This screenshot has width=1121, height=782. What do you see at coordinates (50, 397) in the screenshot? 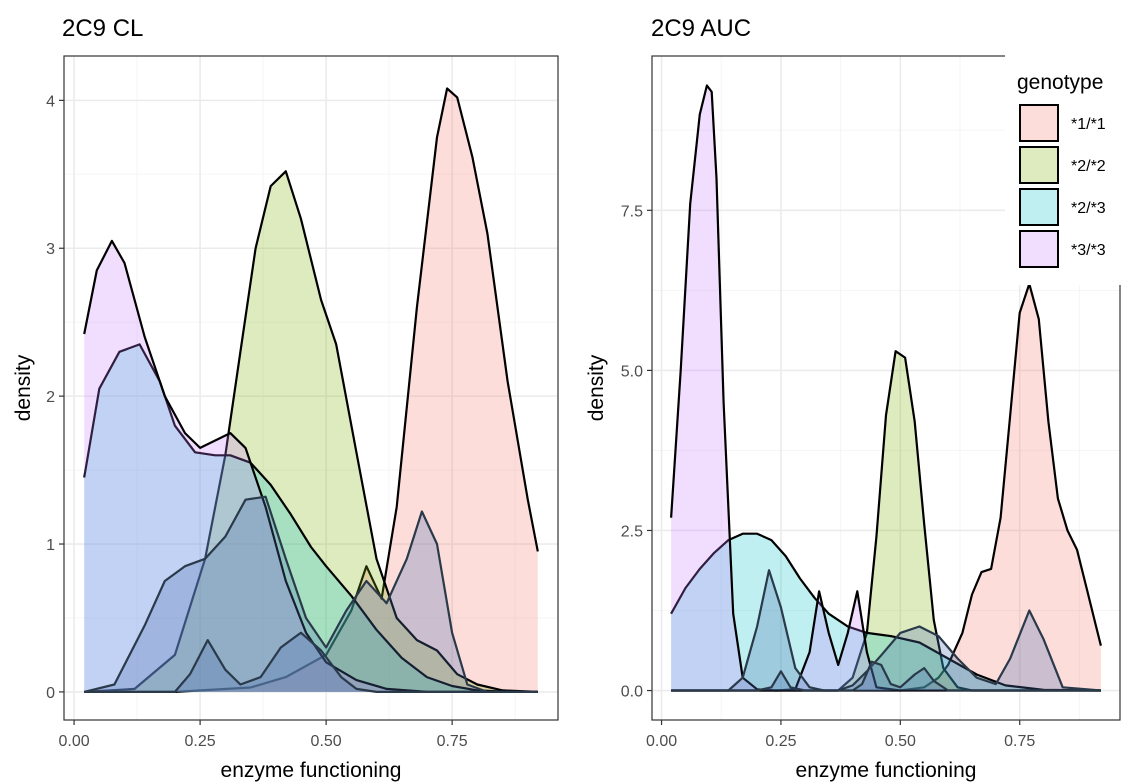
I see `y-tick-label: 2` at bounding box center [50, 397].